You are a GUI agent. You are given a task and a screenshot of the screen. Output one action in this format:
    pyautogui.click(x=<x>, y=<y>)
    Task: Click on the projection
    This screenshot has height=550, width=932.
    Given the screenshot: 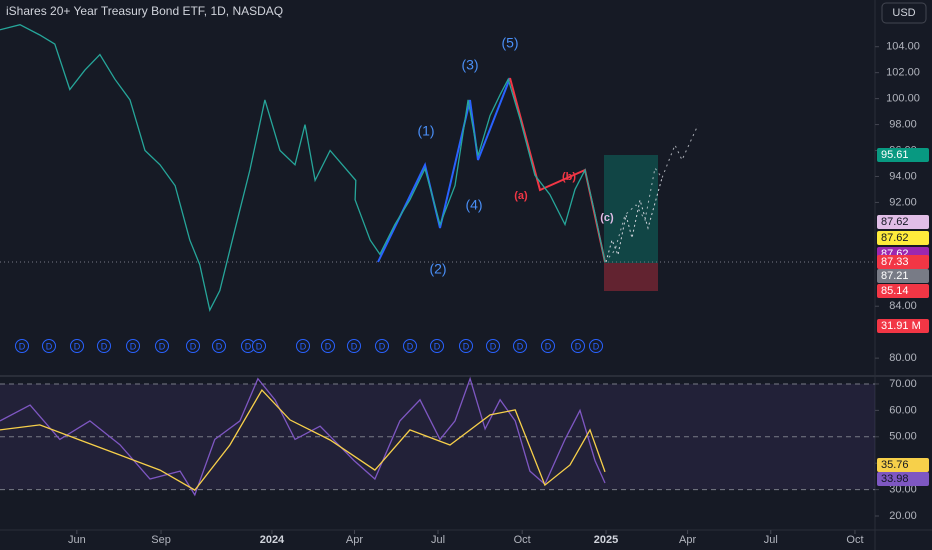 What is the action you would take?
    pyautogui.click(x=634, y=220)
    